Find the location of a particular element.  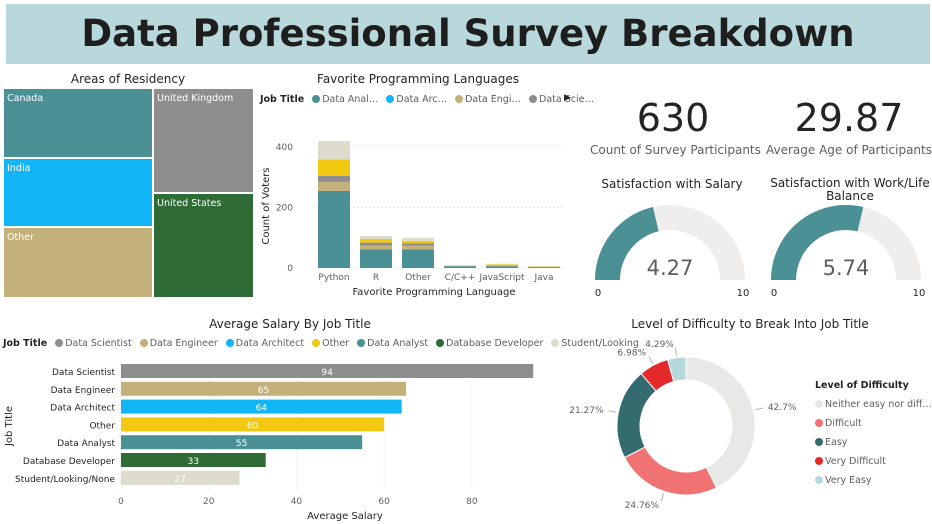

slice-percent-label: 4.29% is located at coordinates (659, 345).